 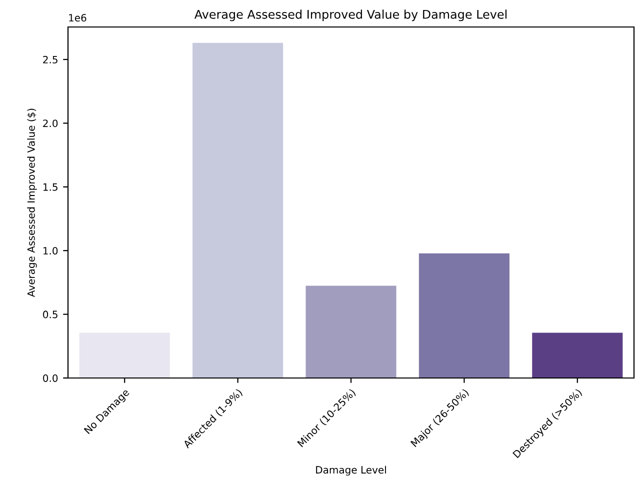 I want to click on y-axis-title: Average Assessed Improved Value ($), so click(x=32, y=203).